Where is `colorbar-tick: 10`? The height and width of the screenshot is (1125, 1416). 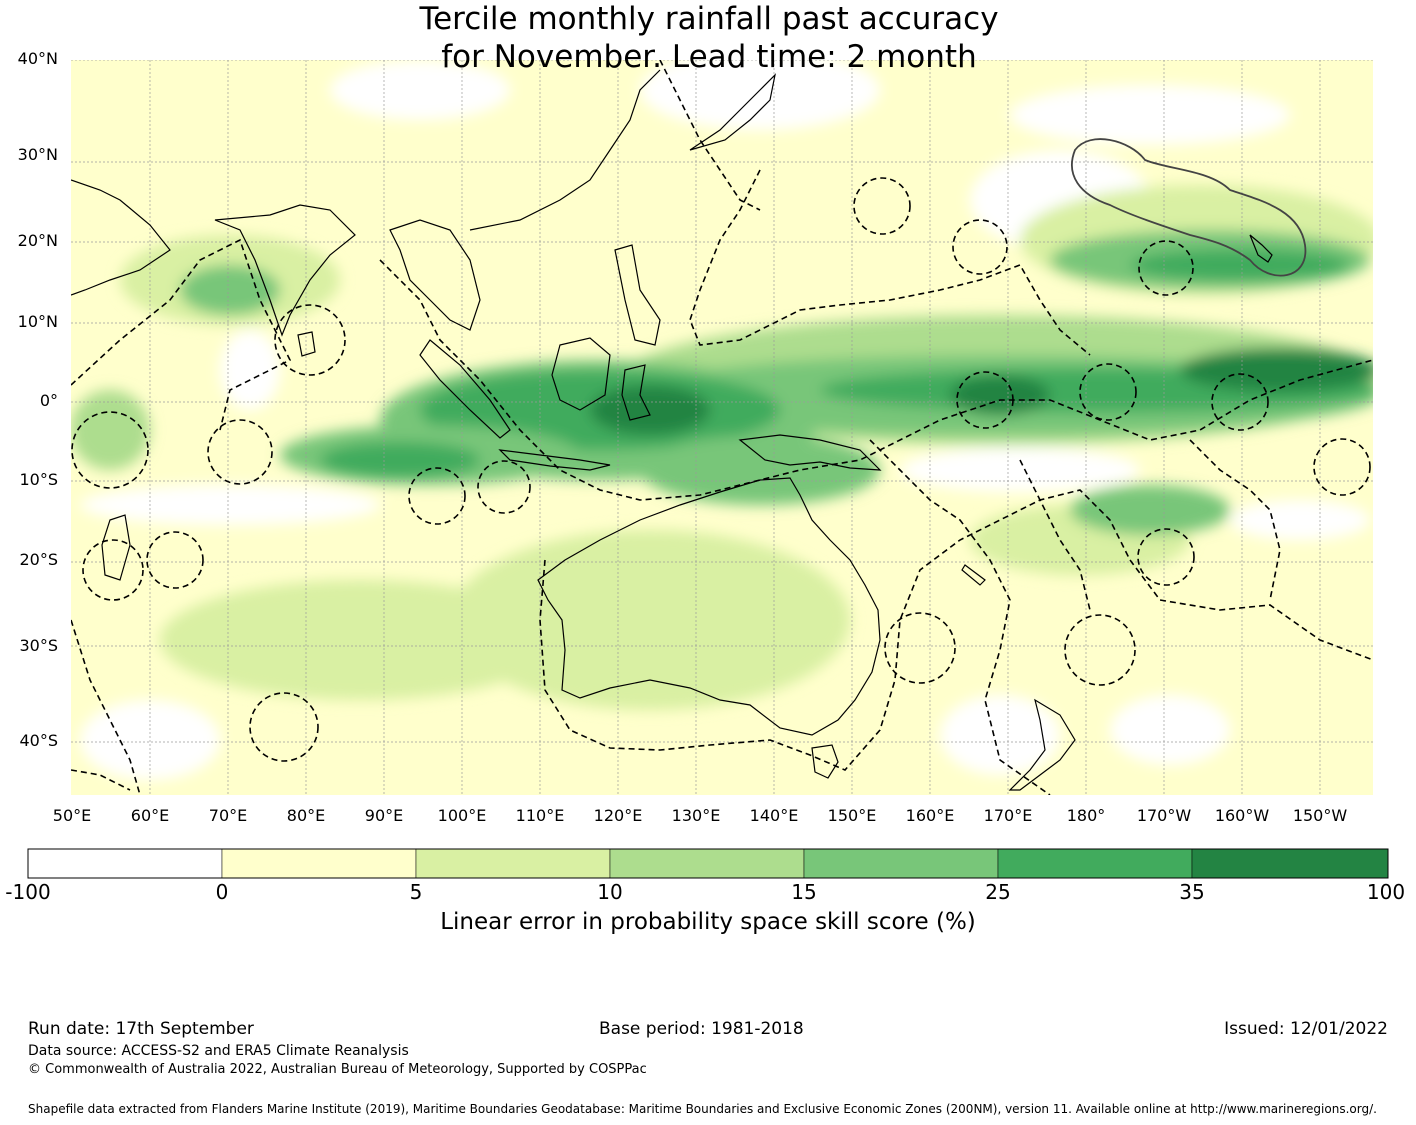
colorbar-tick: 10 is located at coordinates (610, 892).